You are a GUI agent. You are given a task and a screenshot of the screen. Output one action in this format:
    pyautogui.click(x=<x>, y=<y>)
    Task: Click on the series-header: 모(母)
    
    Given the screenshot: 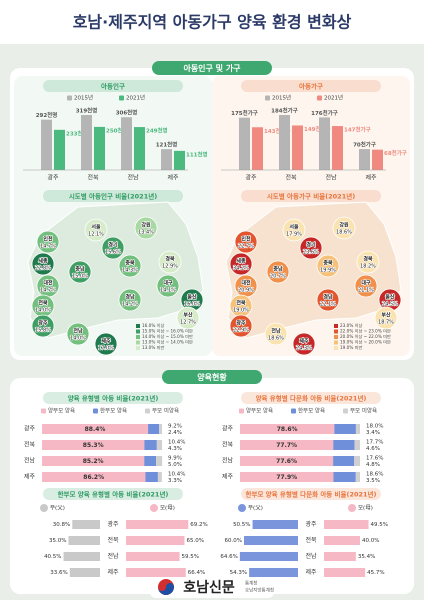 What is the action you would take?
    pyautogui.click(x=167, y=508)
    